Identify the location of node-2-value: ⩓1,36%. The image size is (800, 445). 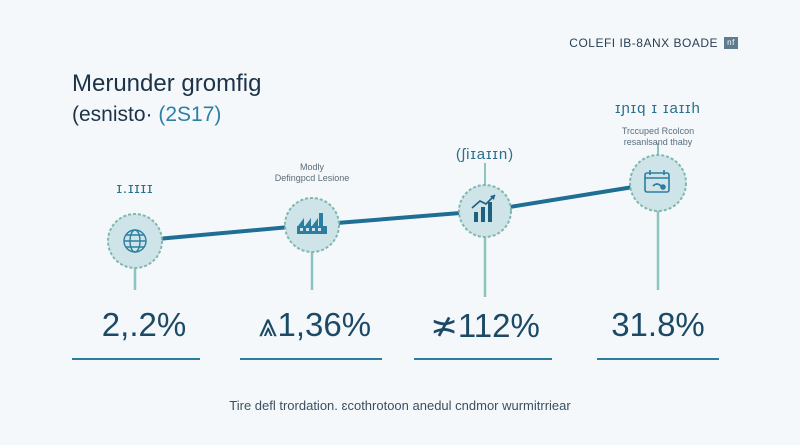
(315, 324).